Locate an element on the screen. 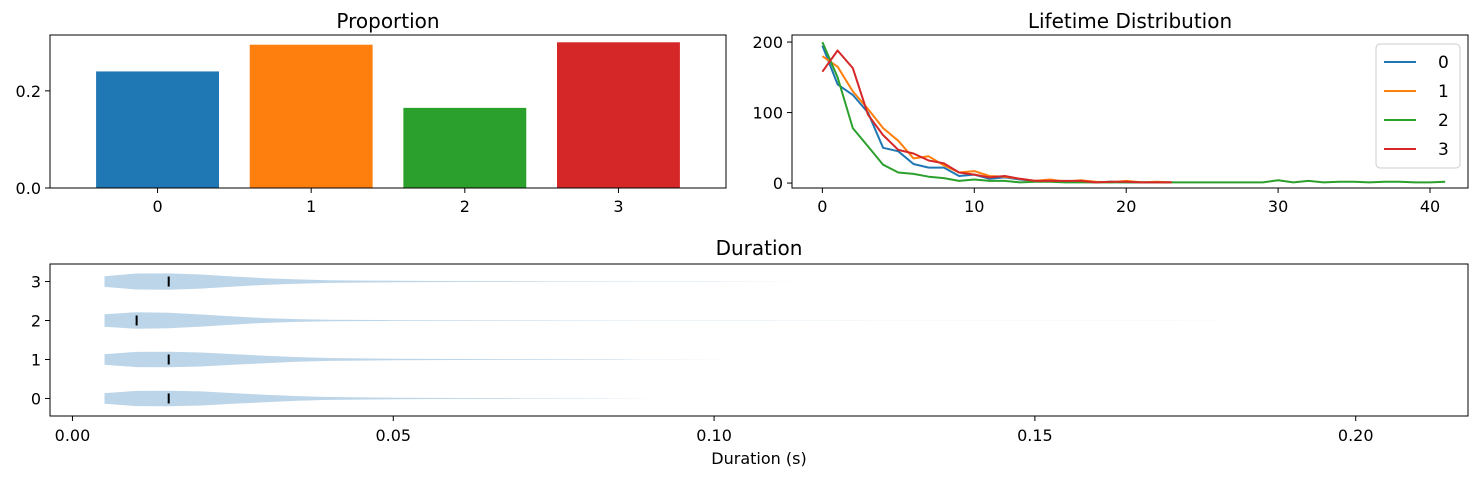 The image size is (1478, 478). lifetime-series-2-line is located at coordinates (1133, 112).